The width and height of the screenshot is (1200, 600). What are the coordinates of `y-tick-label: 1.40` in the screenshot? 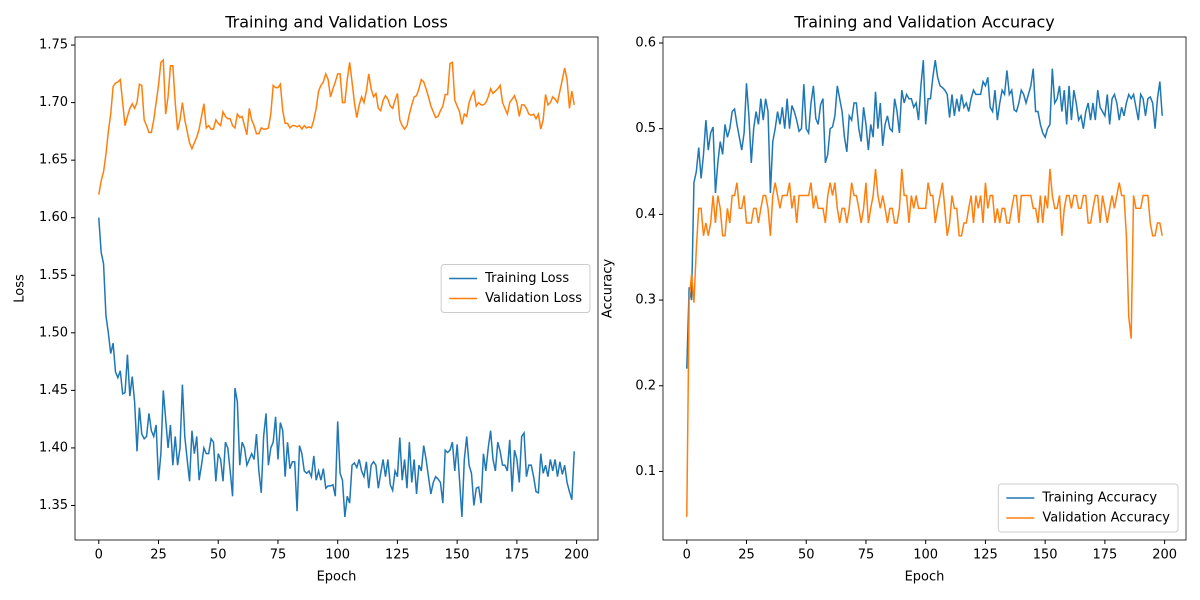 It's located at (53, 447).